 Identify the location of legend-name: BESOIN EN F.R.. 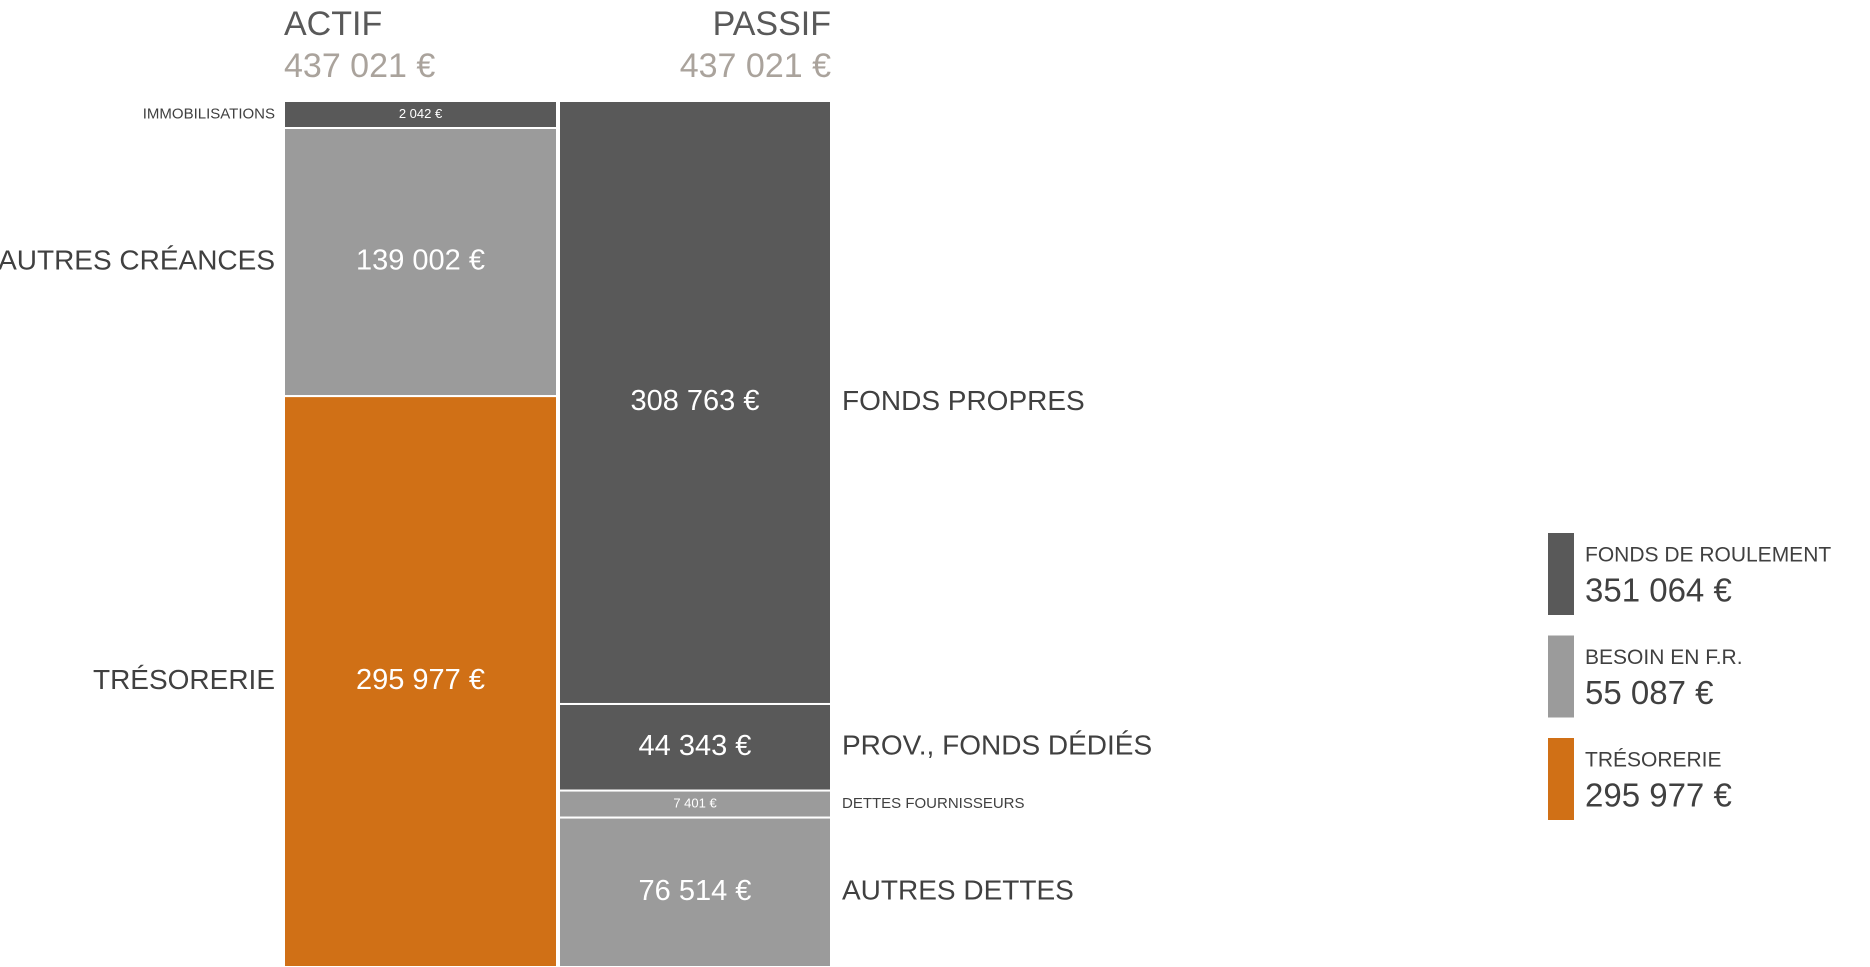
(1664, 657).